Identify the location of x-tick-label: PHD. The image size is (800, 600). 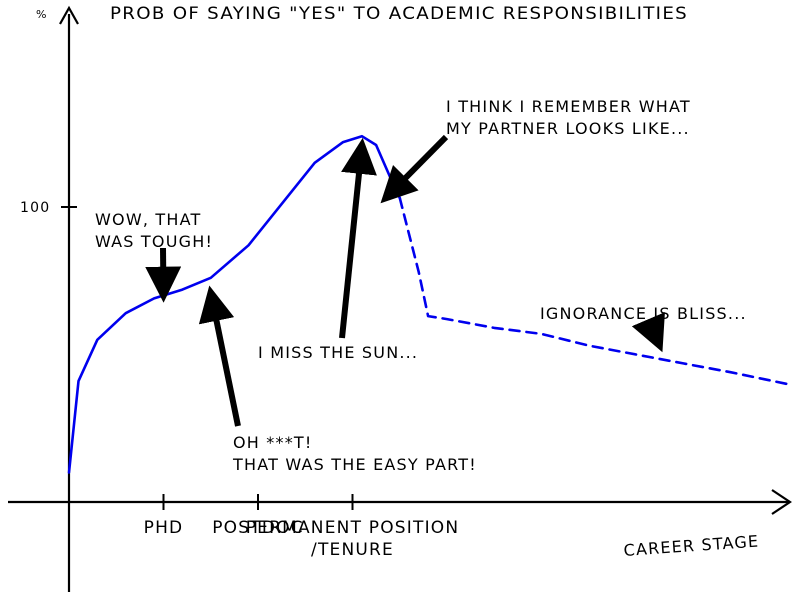
(164, 528).